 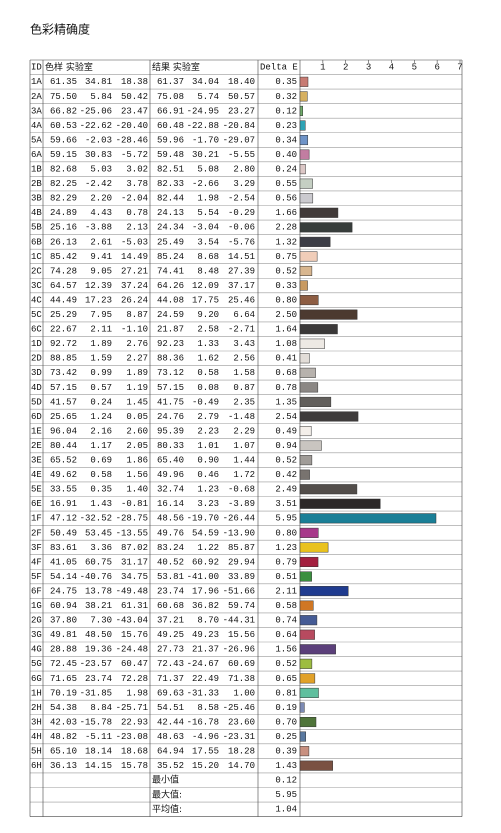 I want to click on sample-value: 60.75, so click(x=98, y=562).